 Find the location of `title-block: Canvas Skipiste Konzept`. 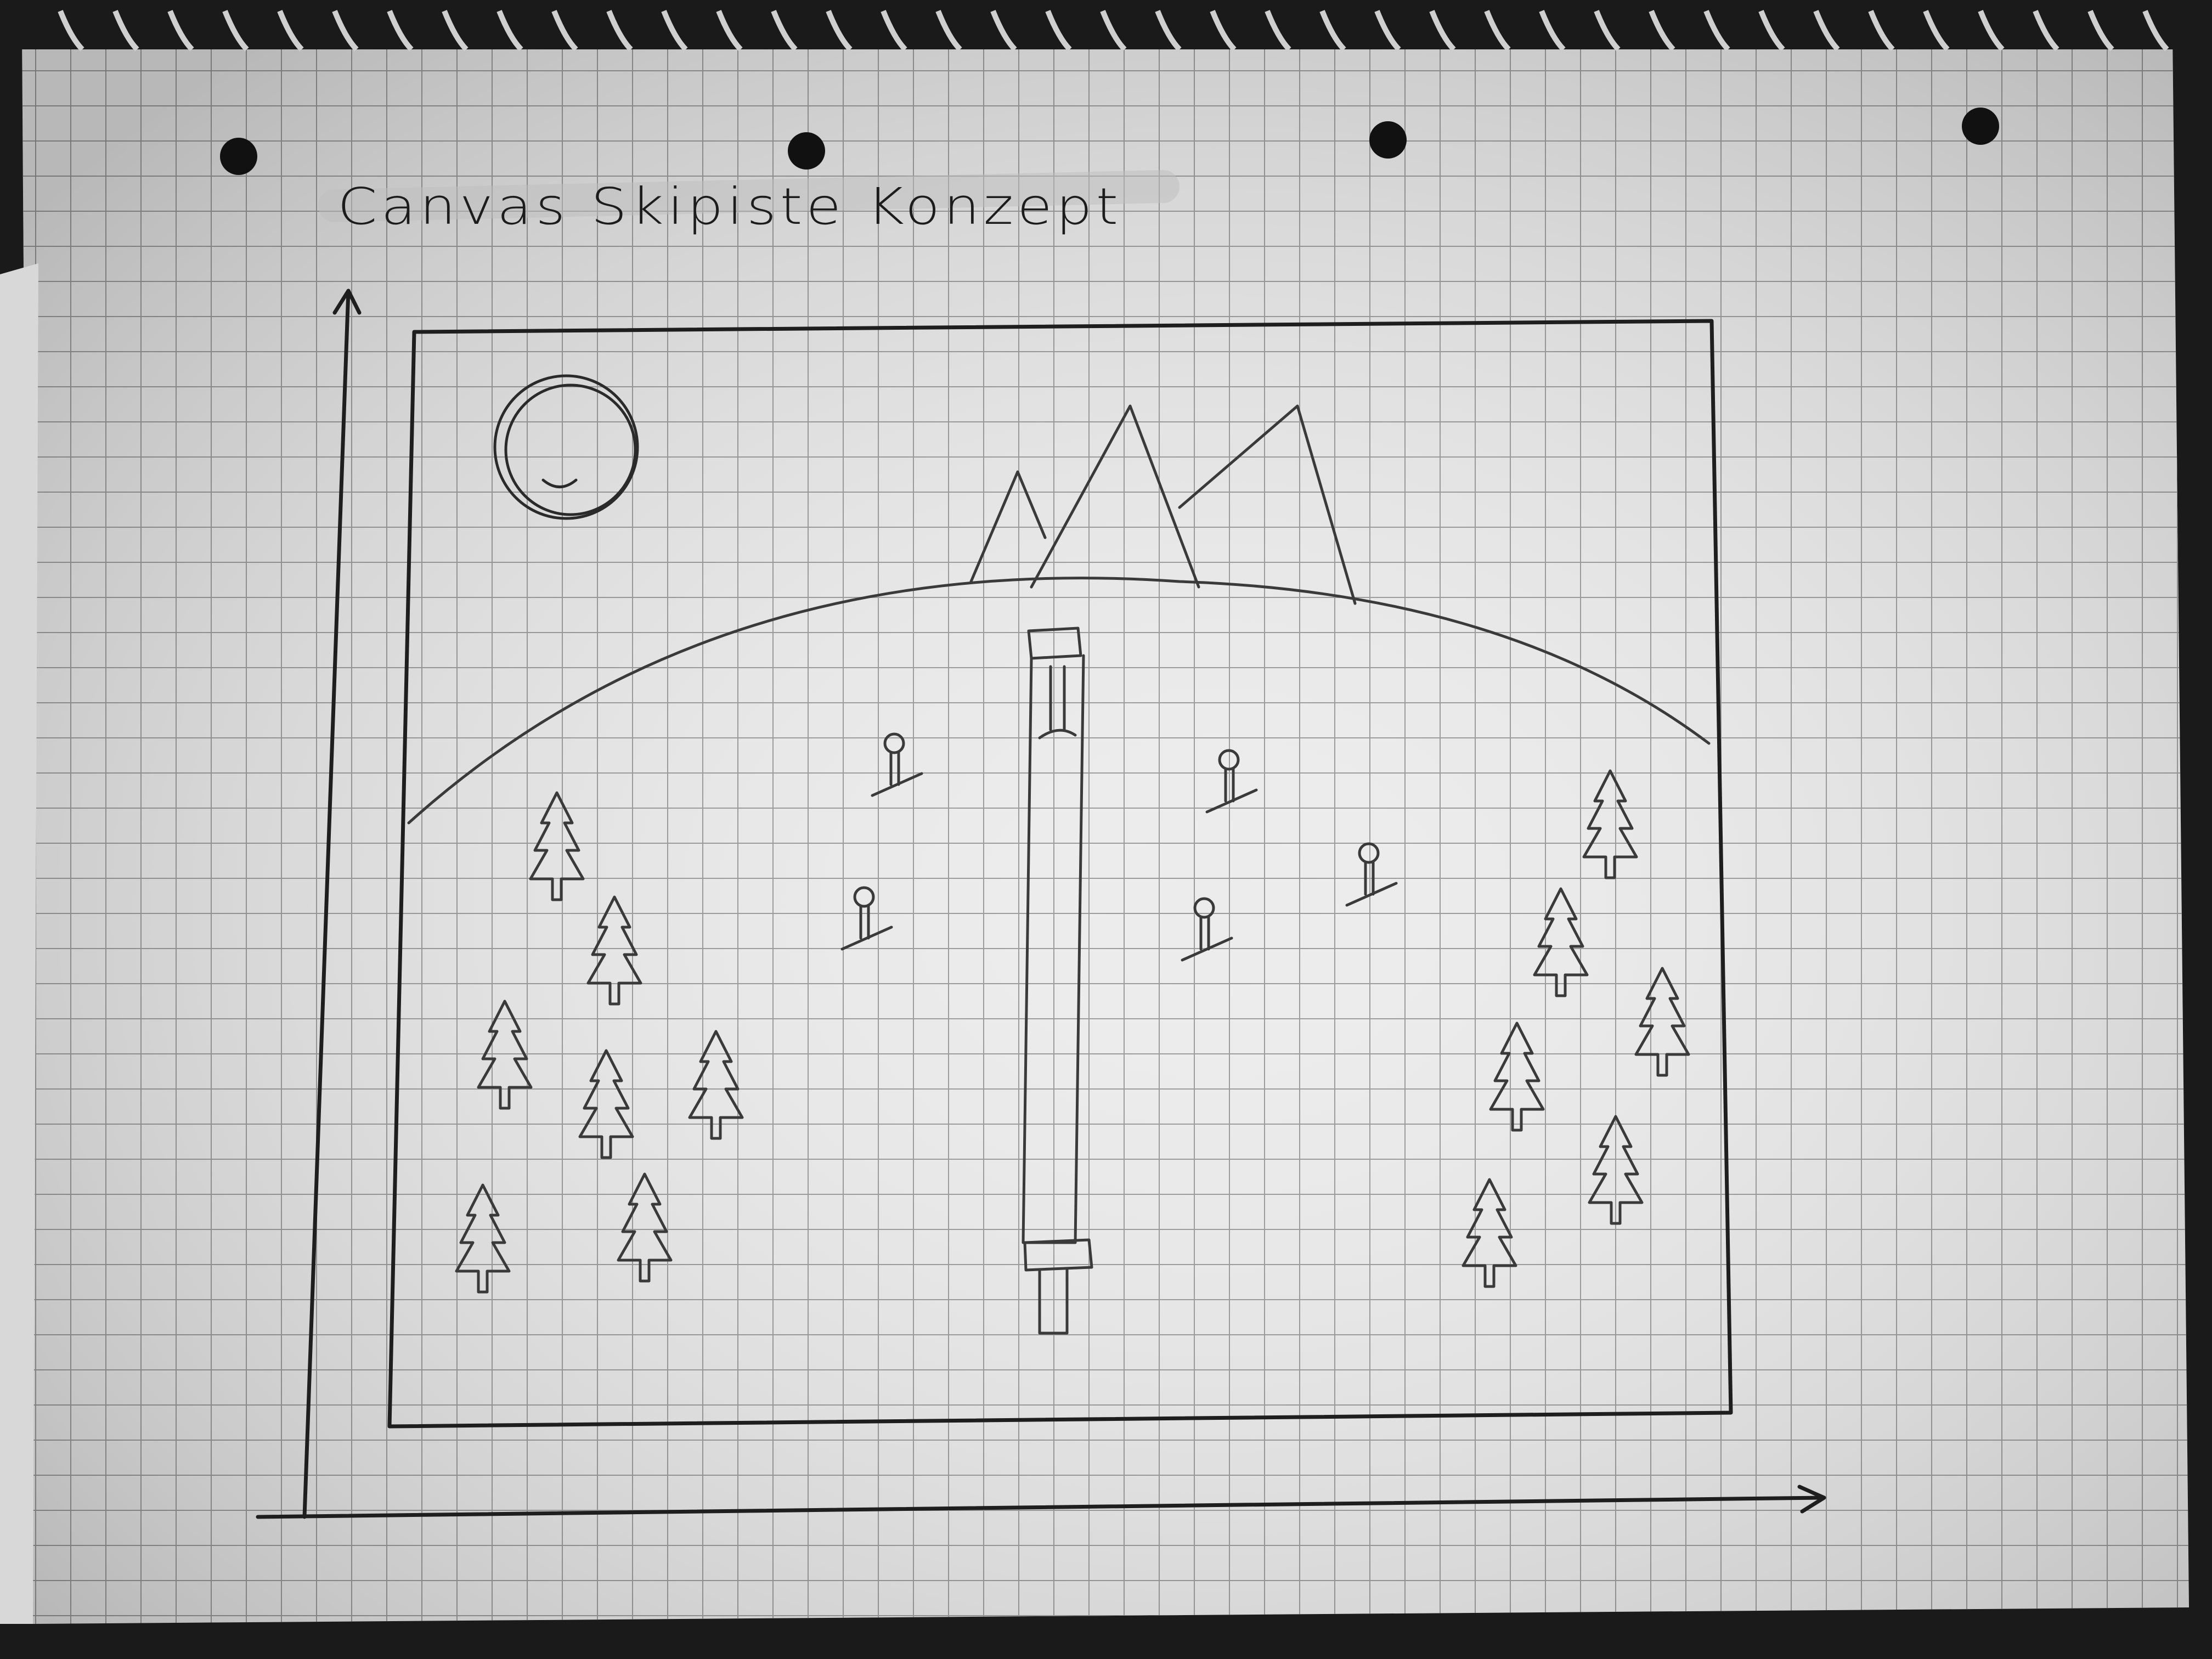

title-block: Canvas Skipiste Konzept is located at coordinates (749, 203).